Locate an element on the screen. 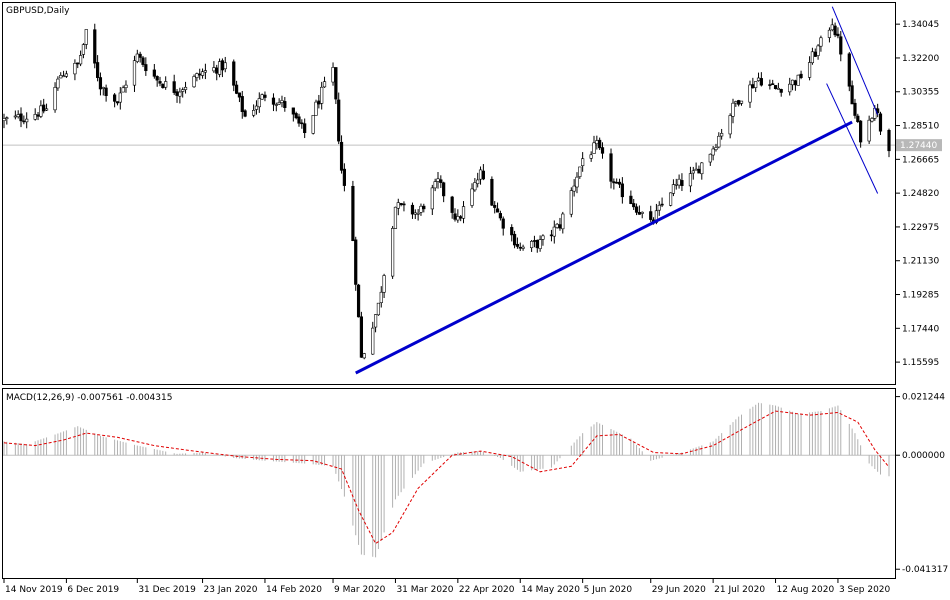 The image size is (950, 600). time-tick-label: 21 Jul 2020 is located at coordinates (739, 590).